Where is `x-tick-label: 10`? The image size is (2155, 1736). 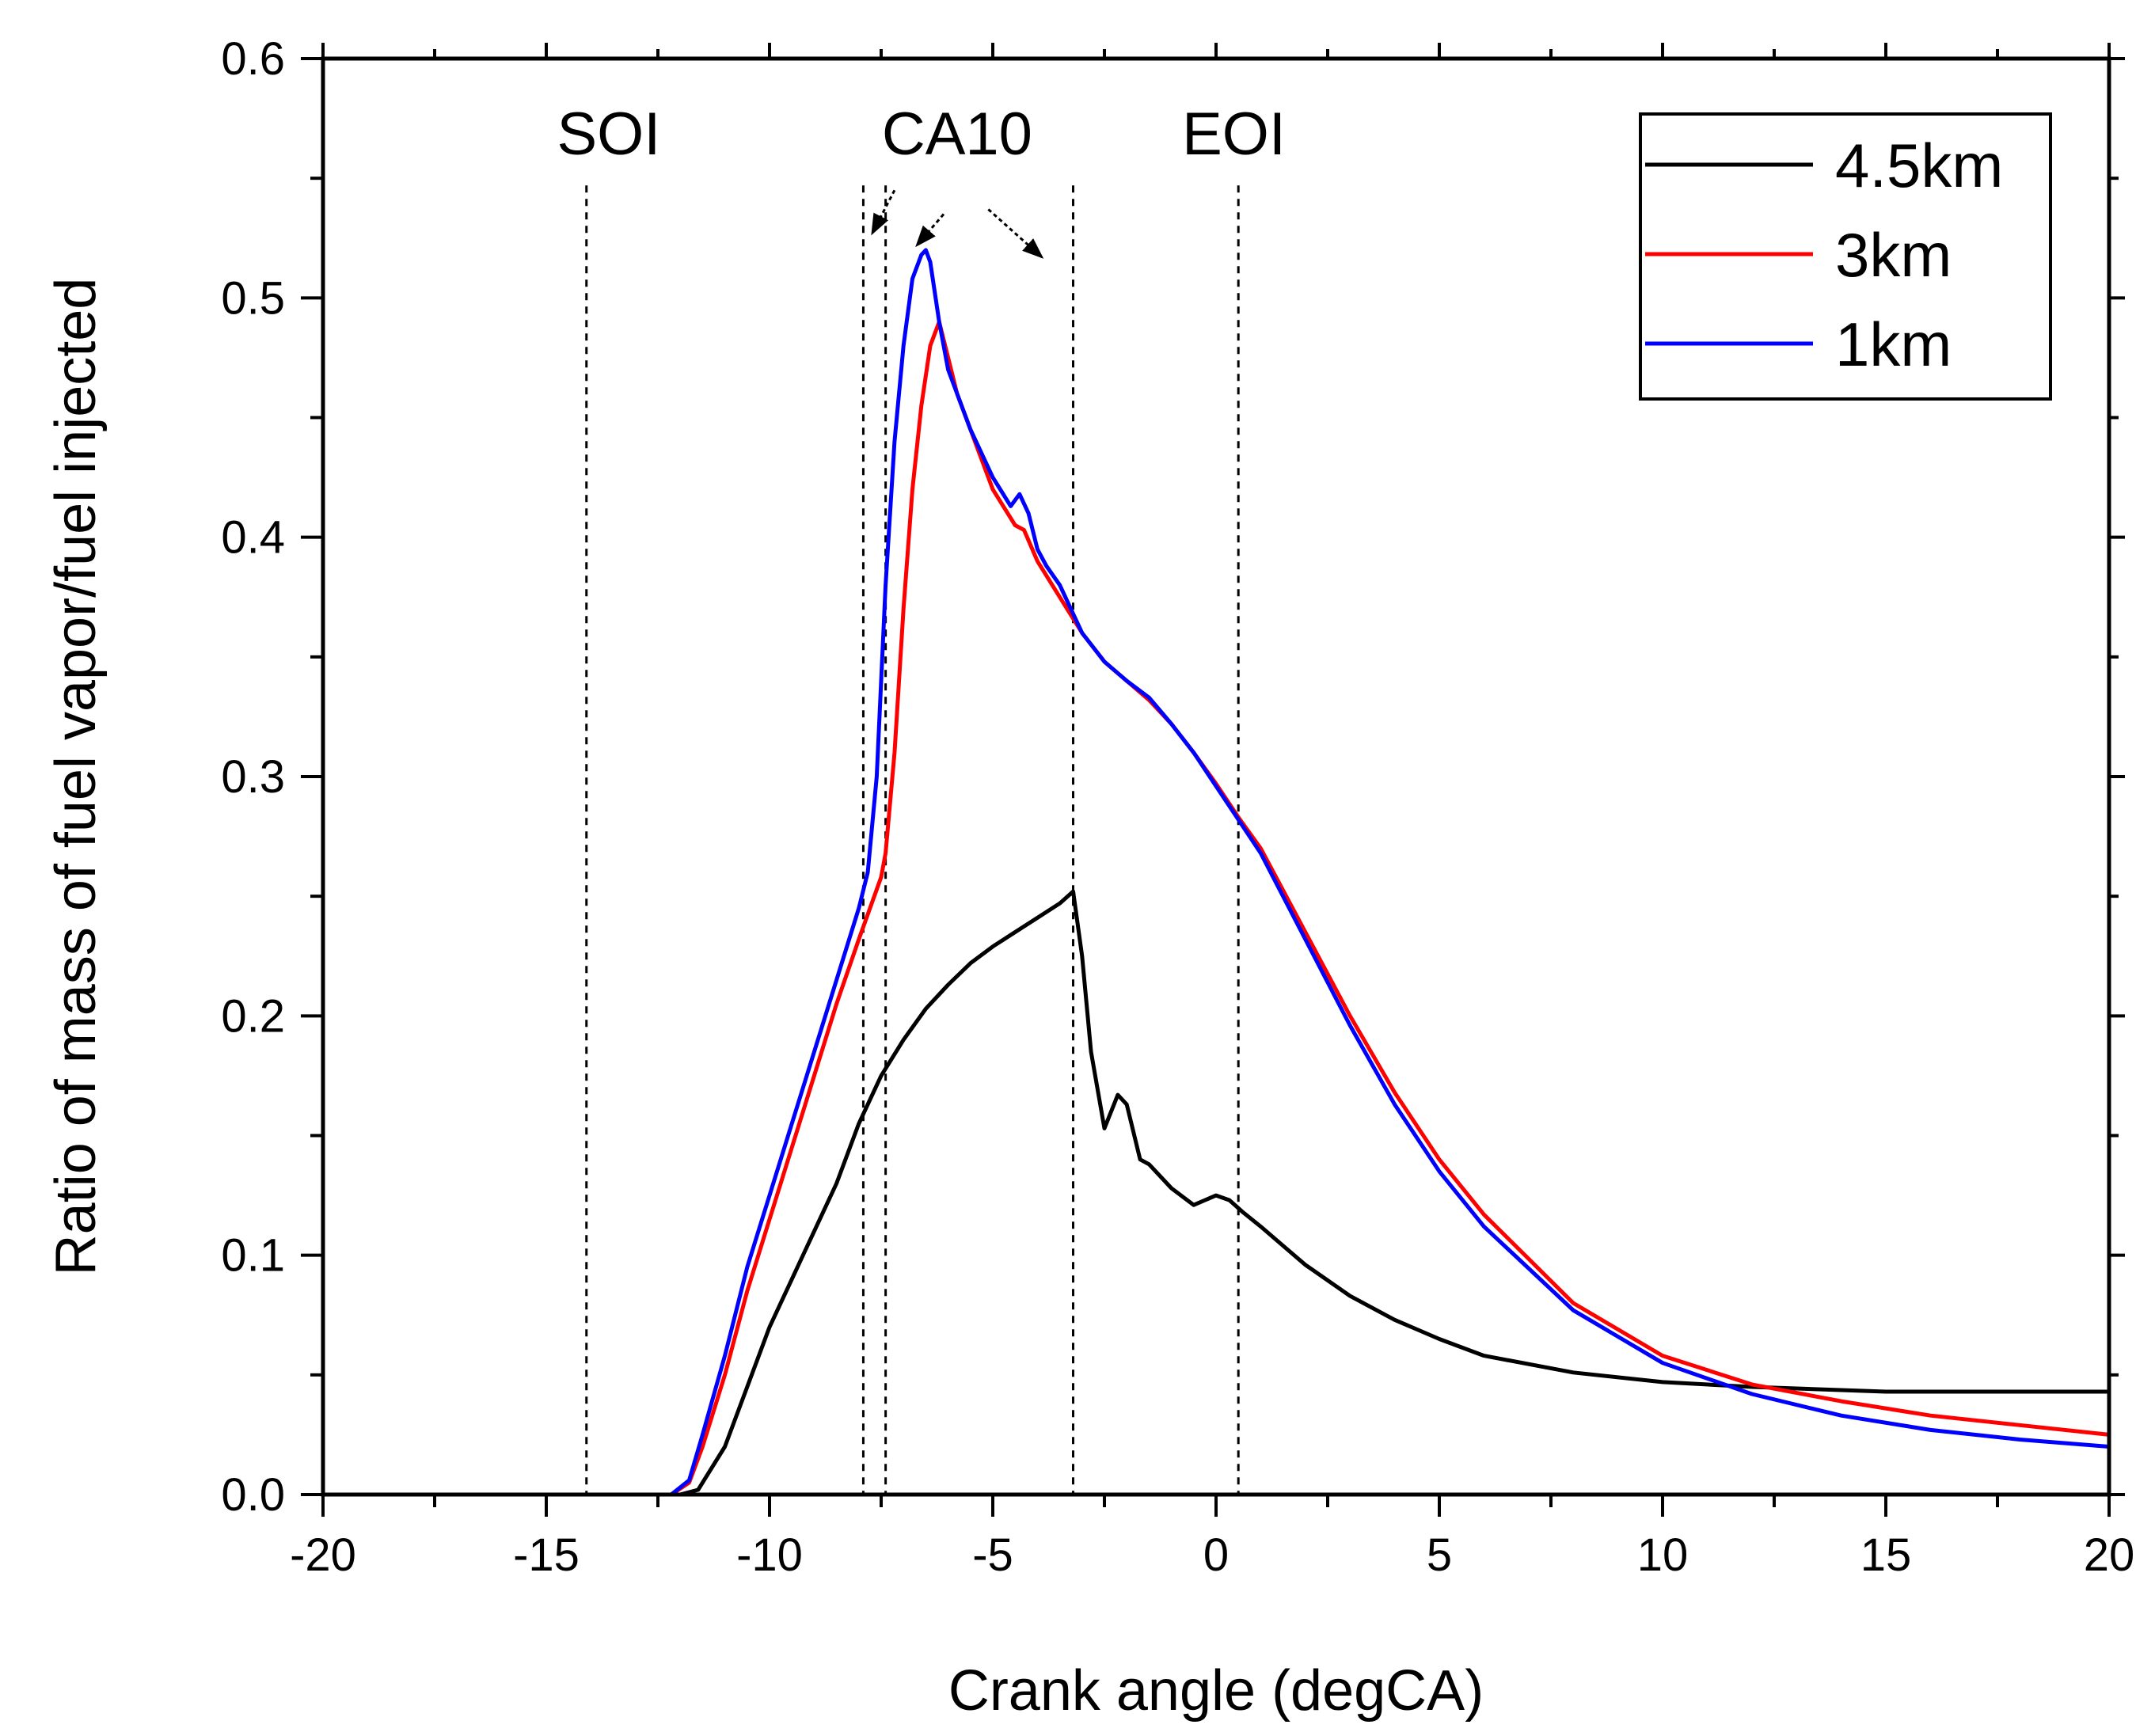
x-tick-label: 10 is located at coordinates (1663, 1555).